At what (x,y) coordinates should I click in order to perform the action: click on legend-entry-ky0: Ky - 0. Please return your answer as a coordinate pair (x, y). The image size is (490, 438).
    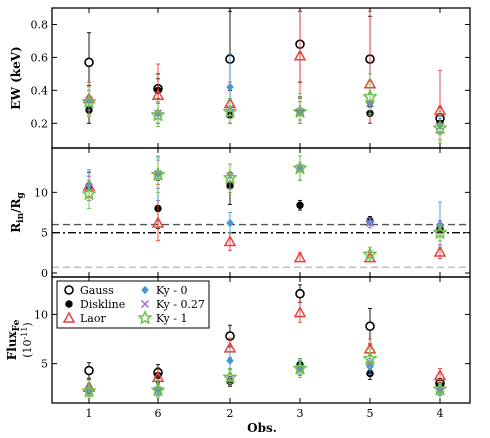
    Looking at the image, I should click on (164, 290).